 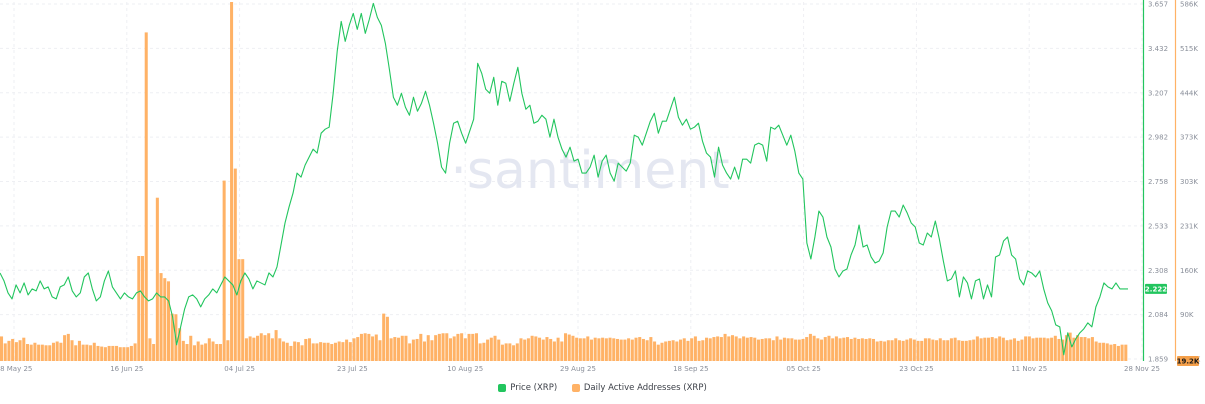 I want to click on address-tick-label: 231K, so click(x=1189, y=226).